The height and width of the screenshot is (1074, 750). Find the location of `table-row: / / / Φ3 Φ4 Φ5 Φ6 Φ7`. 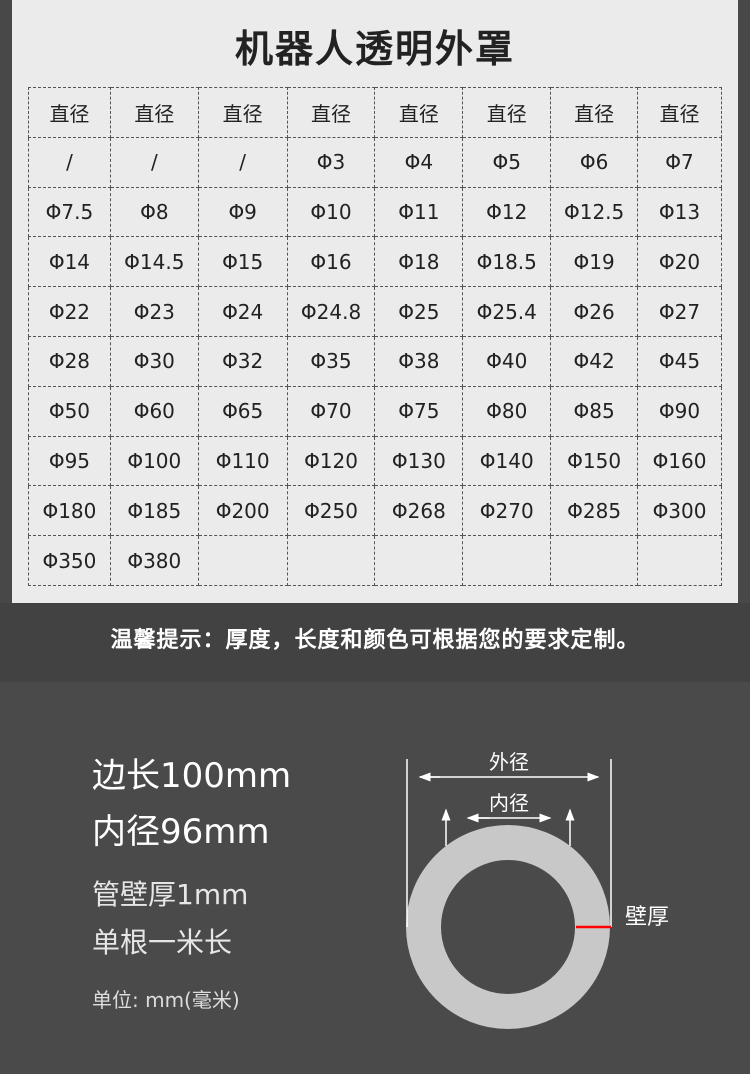

table-row: / / / Φ3 Φ4 Φ5 Φ6 Φ7 is located at coordinates (375, 162).